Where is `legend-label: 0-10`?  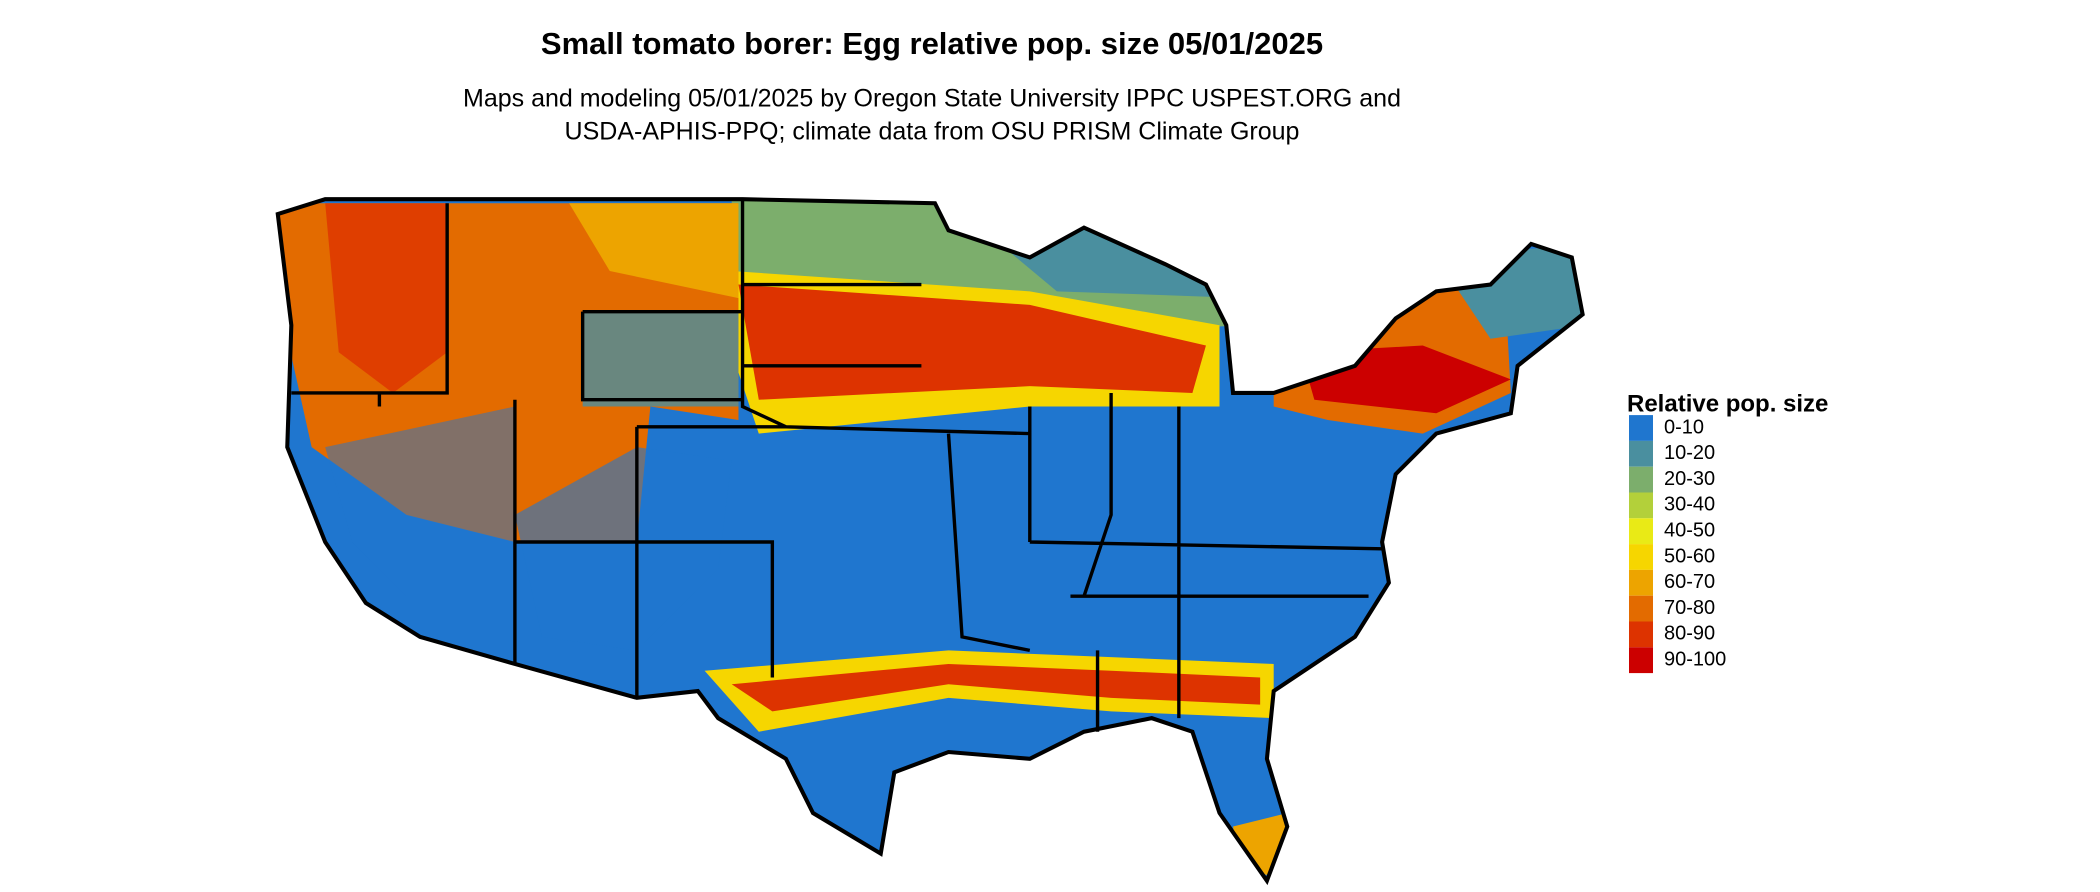
legend-label: 0-10 is located at coordinates (1684, 427).